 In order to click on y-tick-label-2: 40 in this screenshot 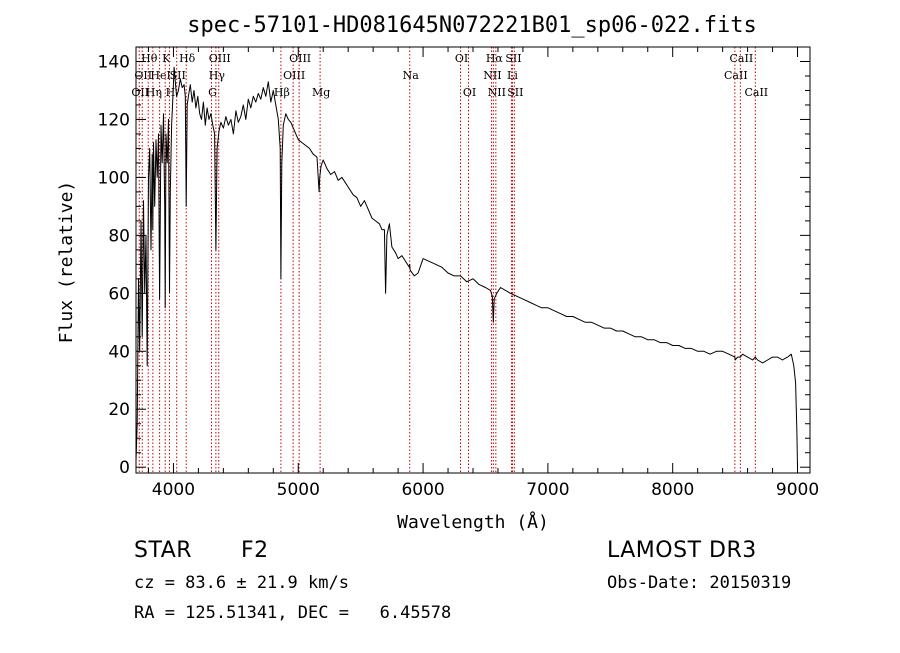, I will do `click(119, 352)`.